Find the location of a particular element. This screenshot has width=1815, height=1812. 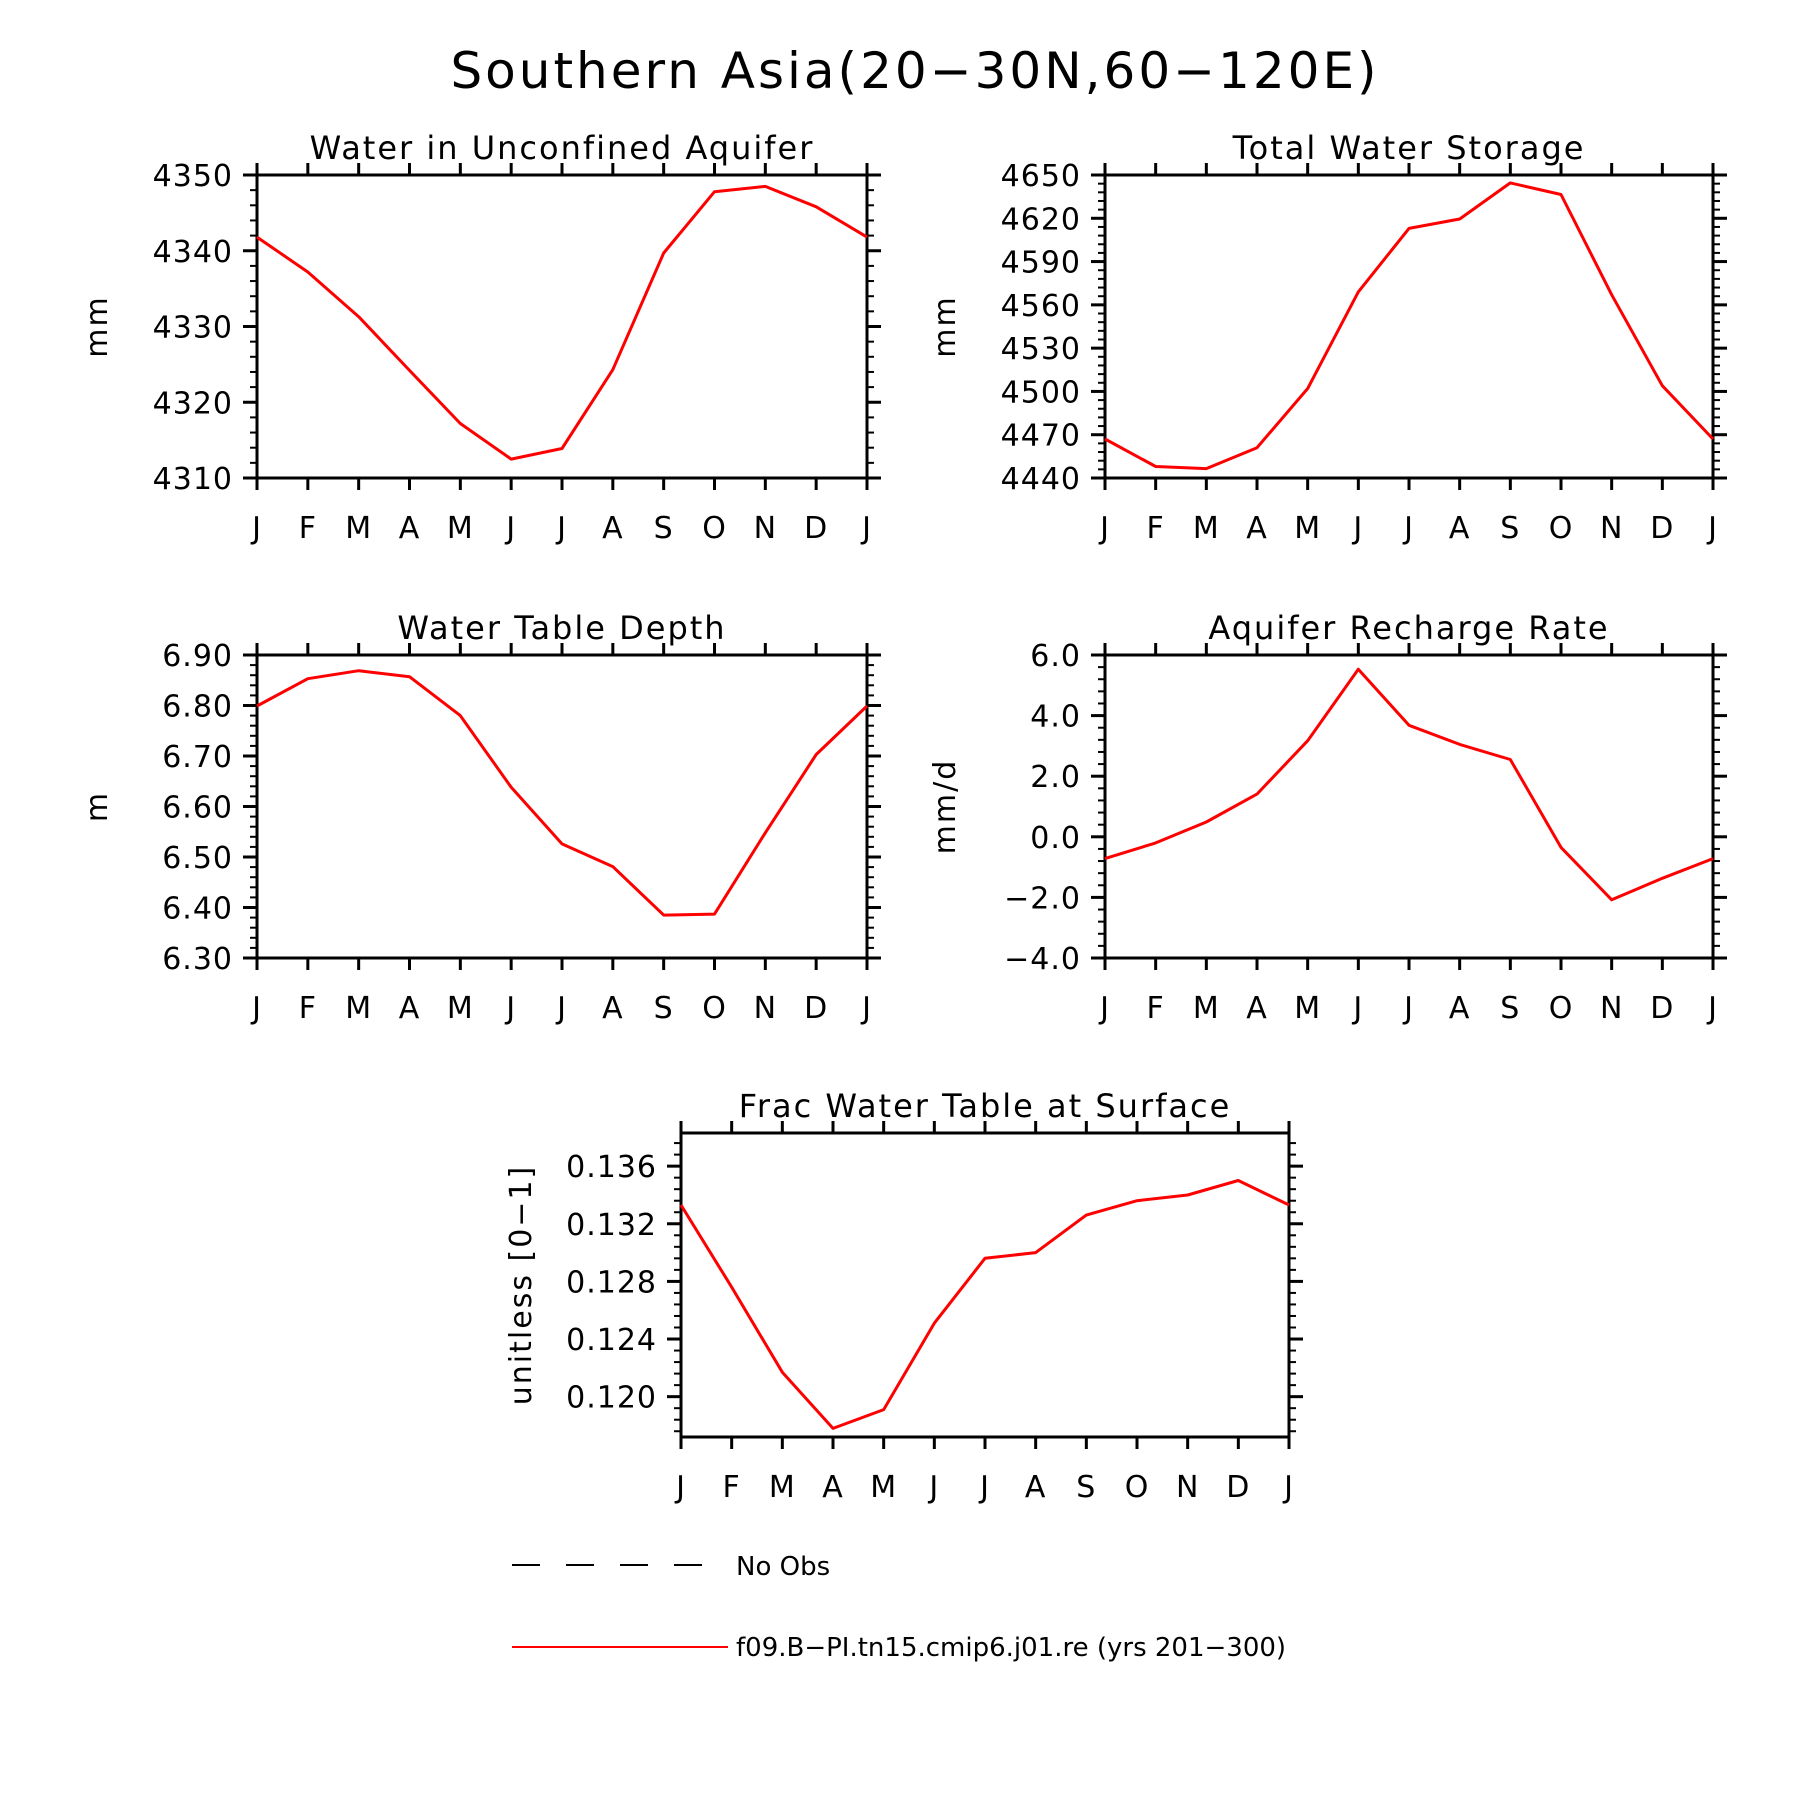

y-tick-label: −2.0 is located at coordinates (1042, 898).